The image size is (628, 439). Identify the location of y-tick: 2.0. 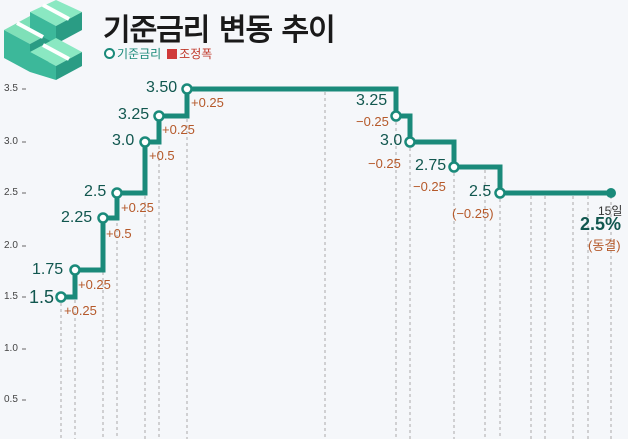
(11, 245).